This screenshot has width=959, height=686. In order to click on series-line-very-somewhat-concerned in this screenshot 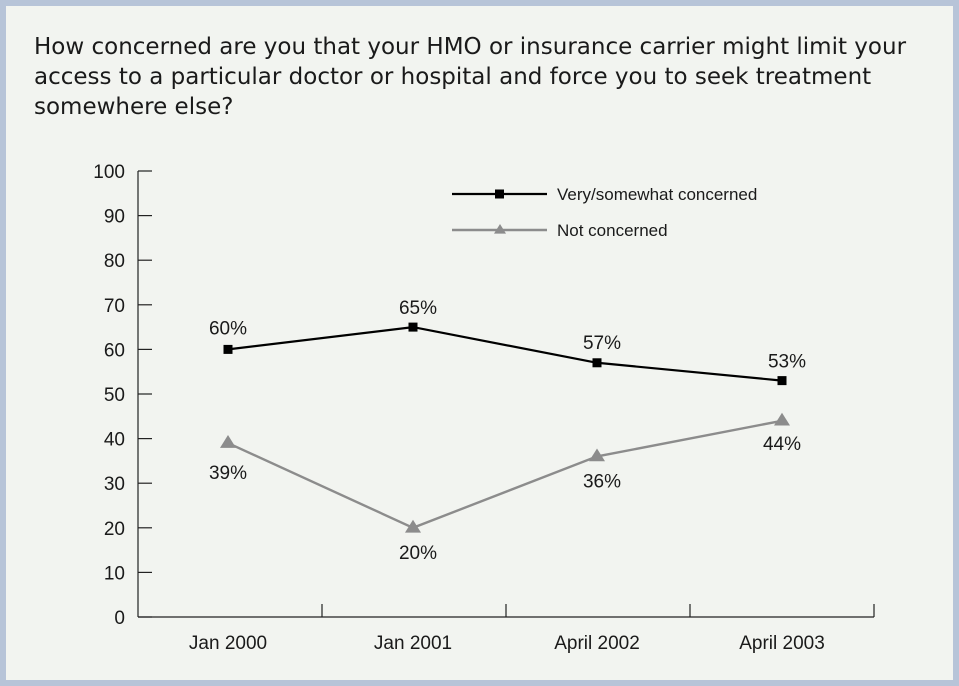, I will do `click(505, 353)`.